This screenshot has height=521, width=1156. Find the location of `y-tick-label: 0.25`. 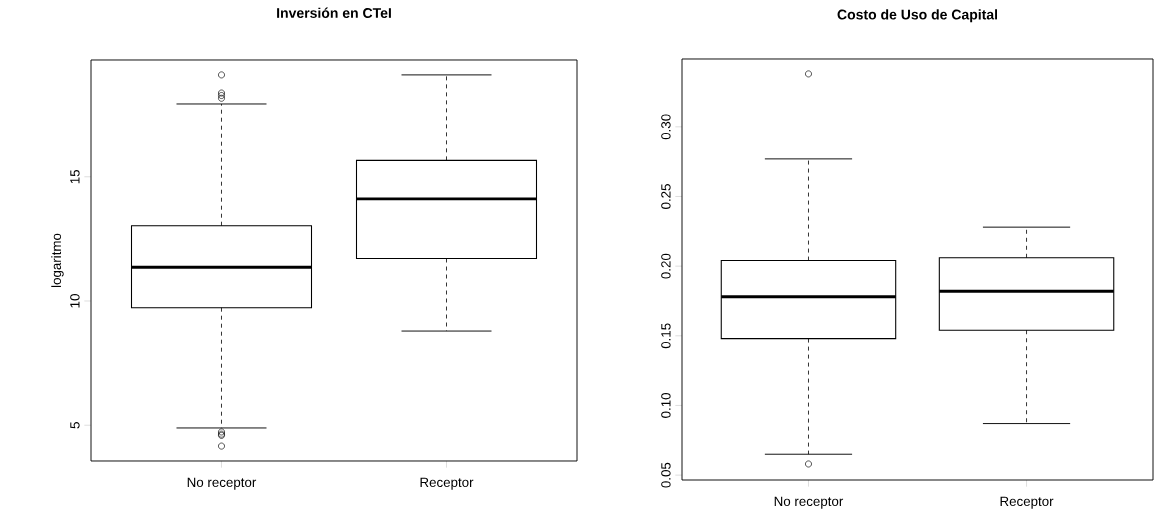

y-tick-label: 0.25 is located at coordinates (666, 196).